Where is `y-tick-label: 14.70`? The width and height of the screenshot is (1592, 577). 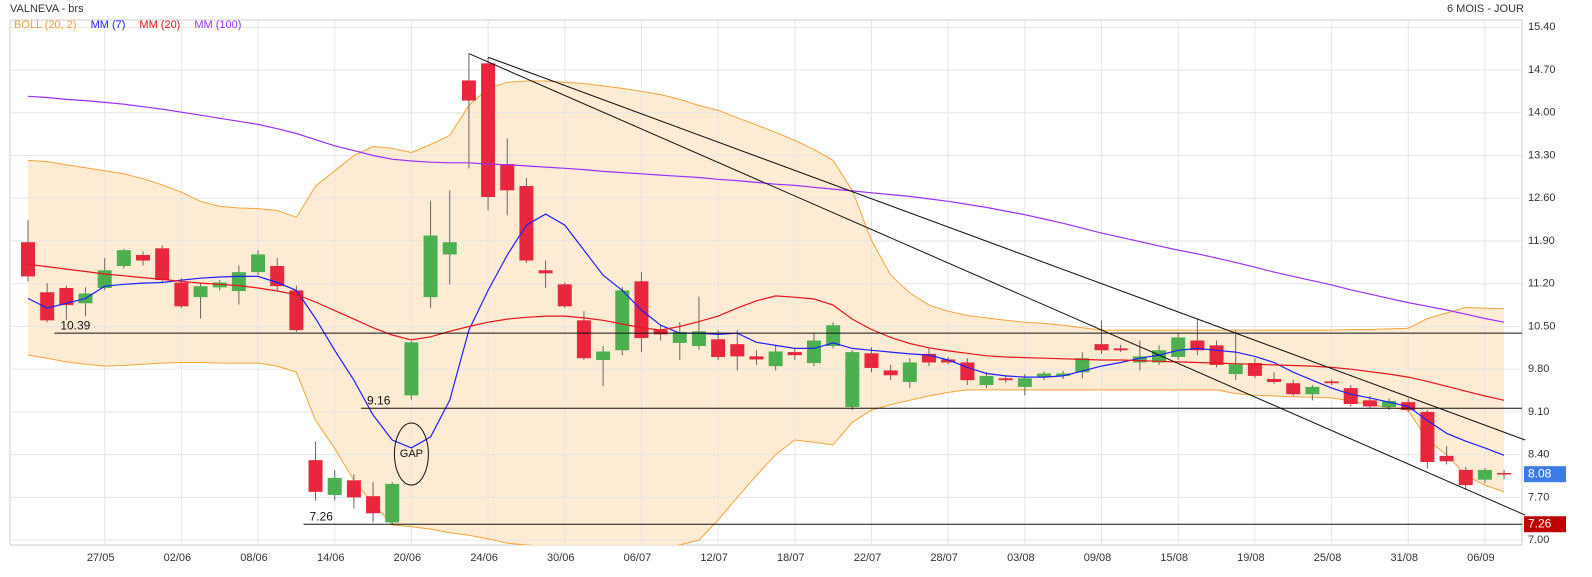 y-tick-label: 14.70 is located at coordinates (1542, 70).